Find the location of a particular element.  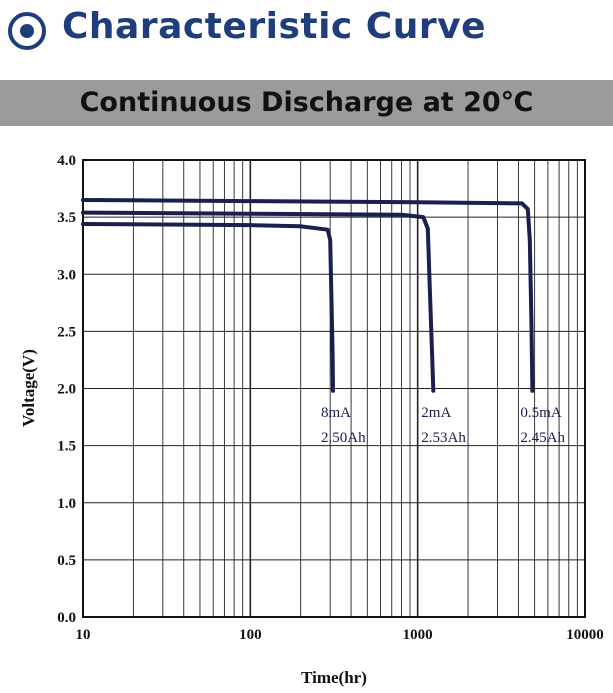

chart-banner: Continuous Discharge at 20℃ is located at coordinates (306, 103).